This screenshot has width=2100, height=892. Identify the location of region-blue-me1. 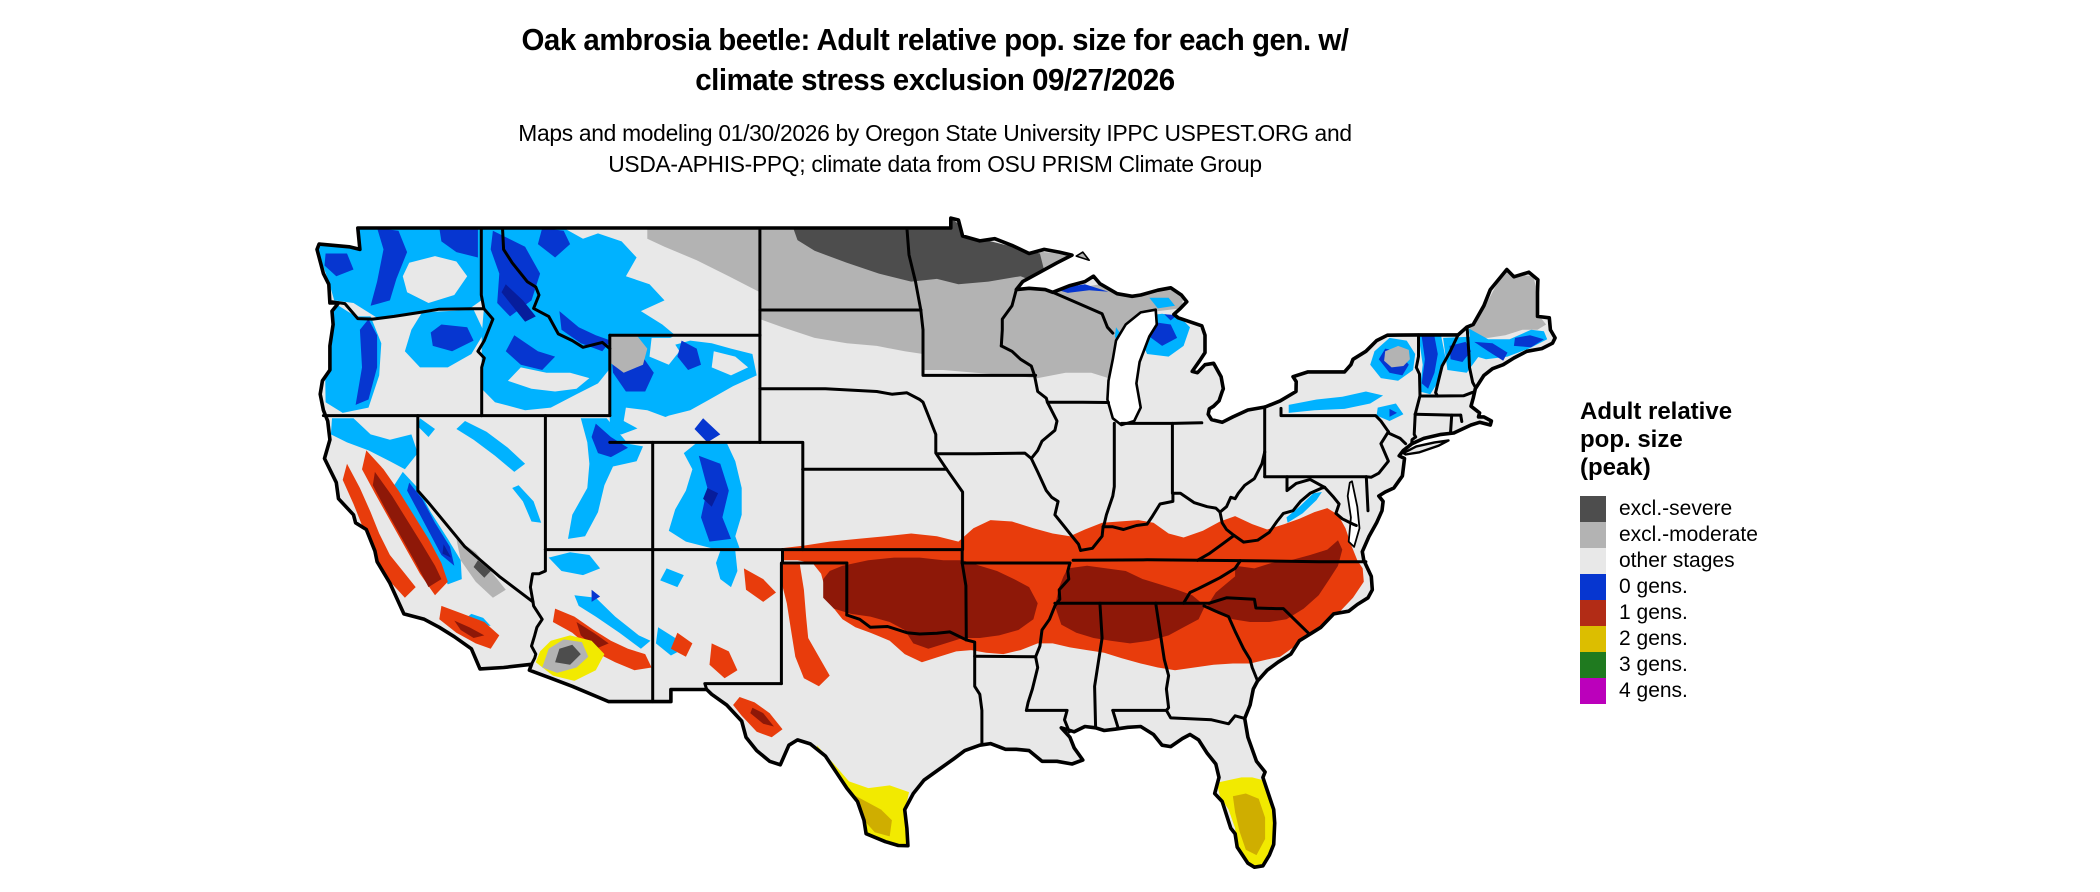
(1491, 351).